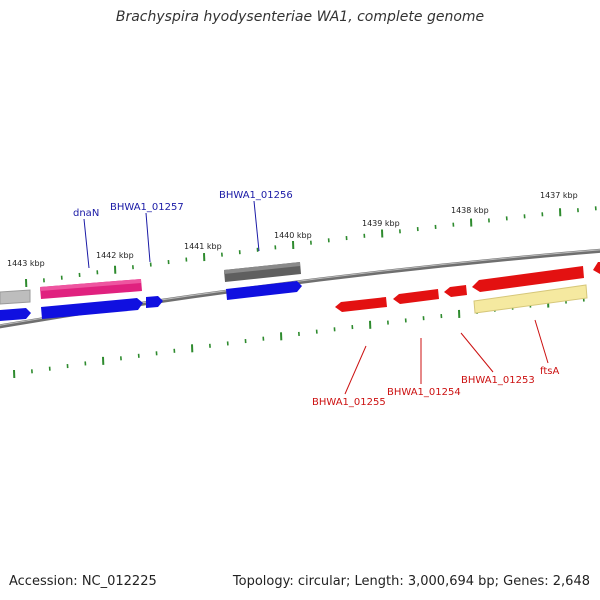 This screenshot has width=600, height=600. Describe the element at coordinates (596, 268) in the screenshot. I see `gene-feature-red-right-edge` at that location.